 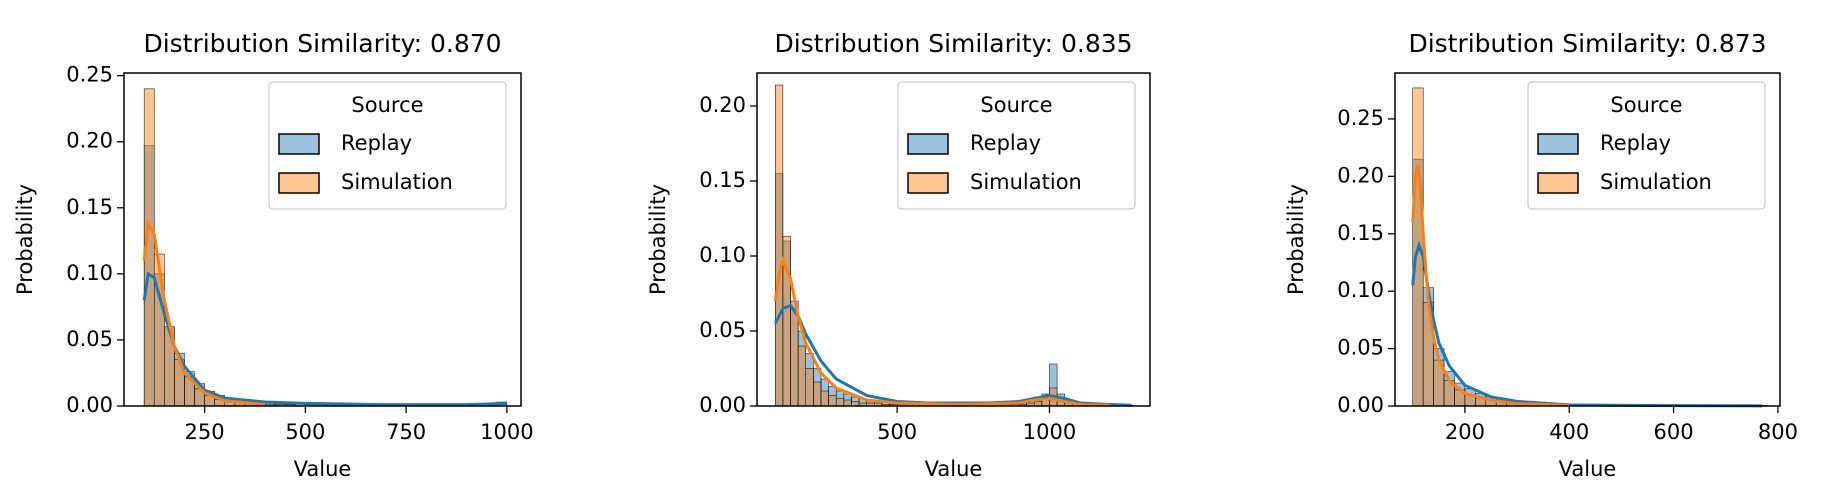 What do you see at coordinates (1778, 432) in the screenshot?
I see `x-tick-label: 800` at bounding box center [1778, 432].